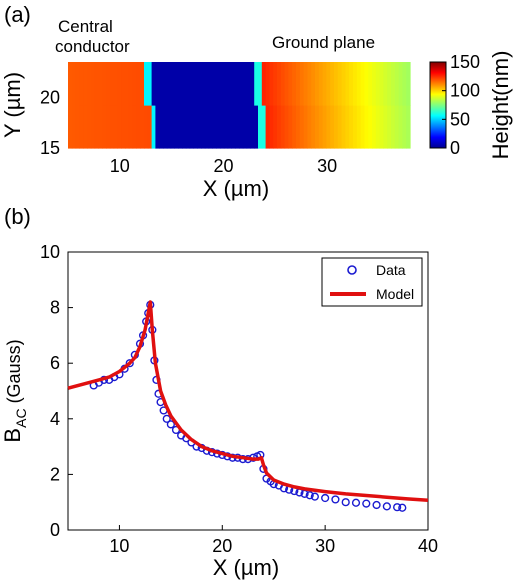  I want to click on panel-b-x-label: X (µm), so click(246, 567).